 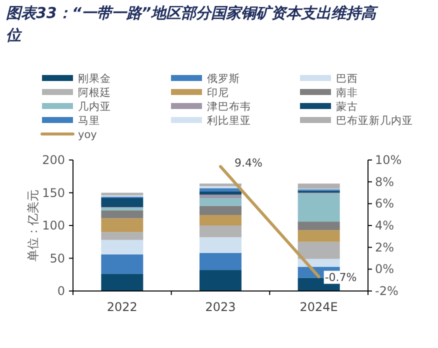 I want to click on legend-label: 津巴布韦, so click(x=229, y=106).